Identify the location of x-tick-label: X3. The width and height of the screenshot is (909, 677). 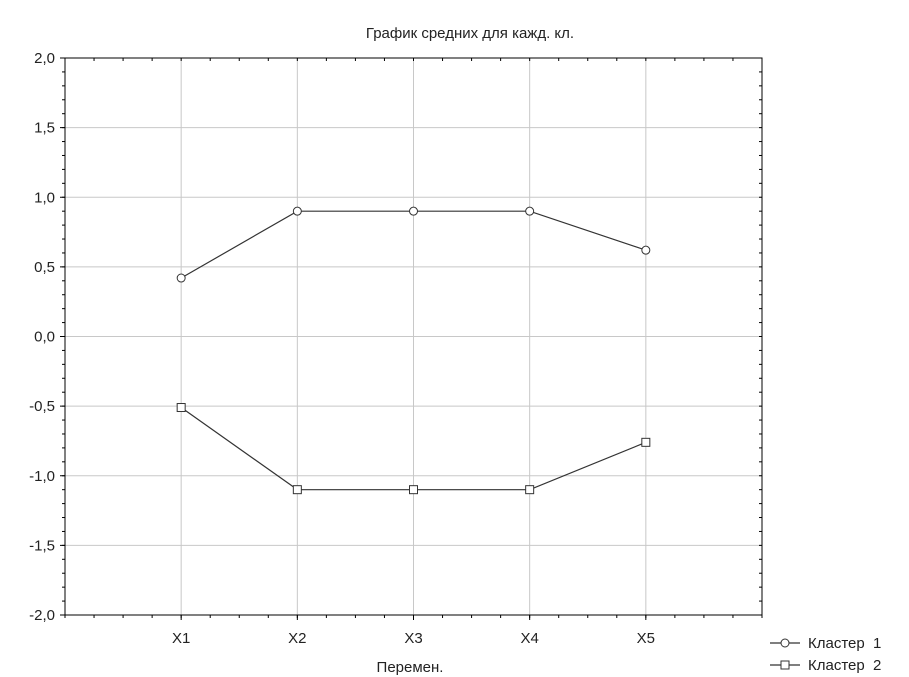
(413, 638).